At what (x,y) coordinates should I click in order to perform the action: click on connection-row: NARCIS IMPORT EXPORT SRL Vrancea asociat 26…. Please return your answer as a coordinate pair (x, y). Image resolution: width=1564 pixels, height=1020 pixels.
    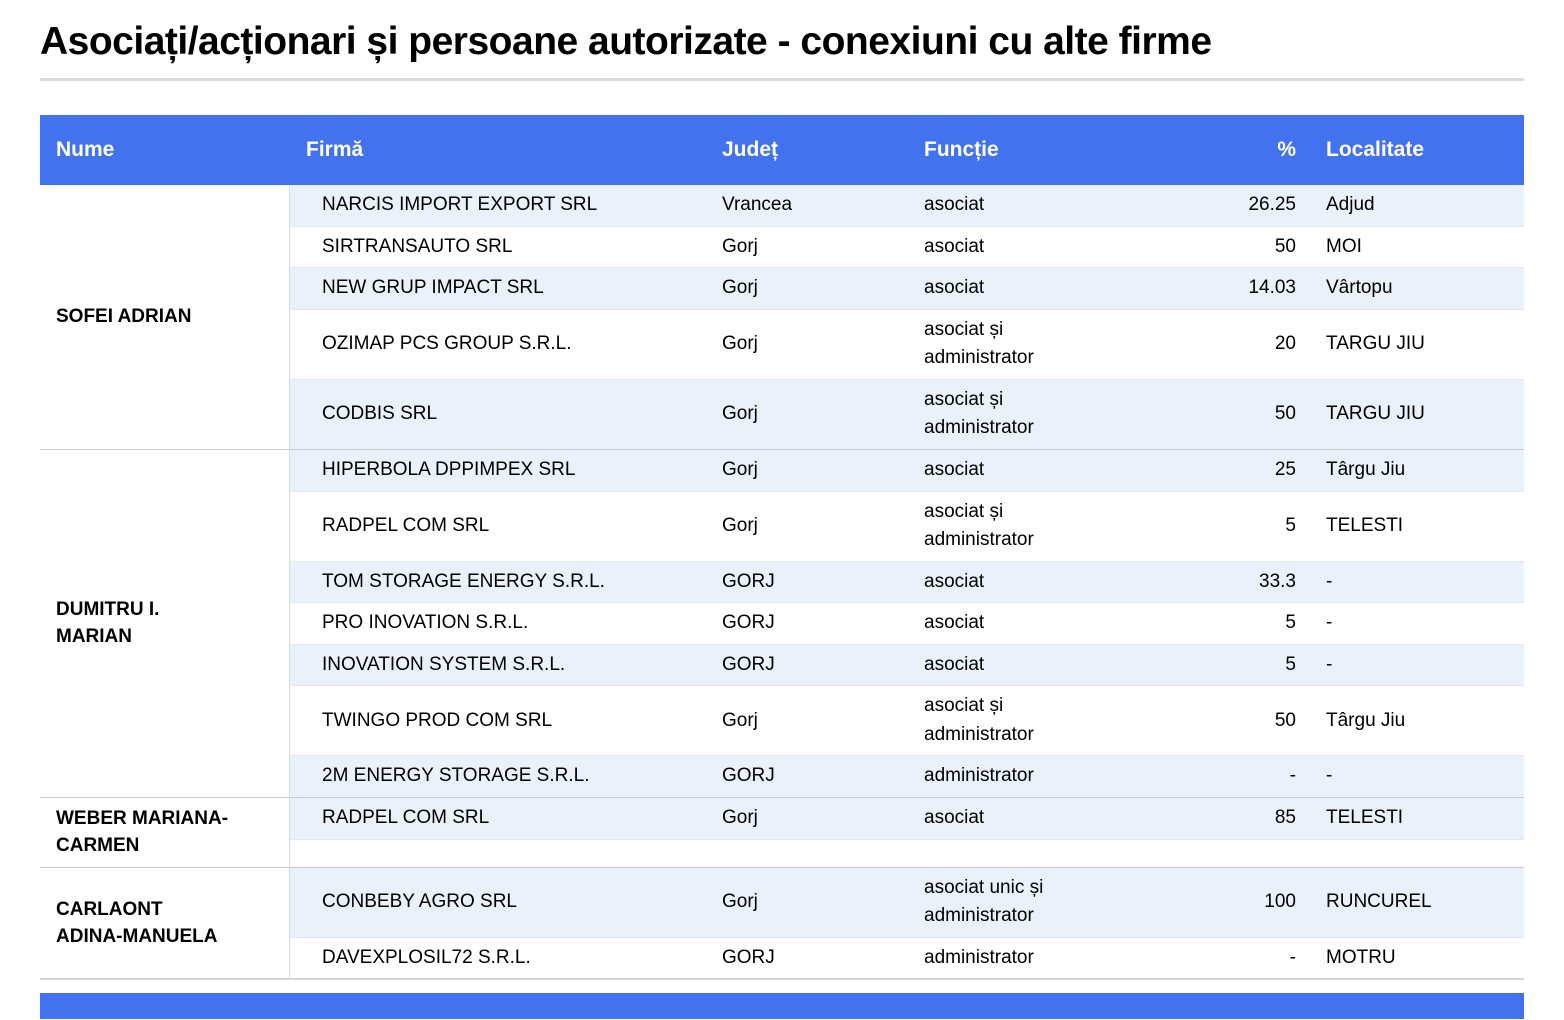
    Looking at the image, I should click on (907, 205).